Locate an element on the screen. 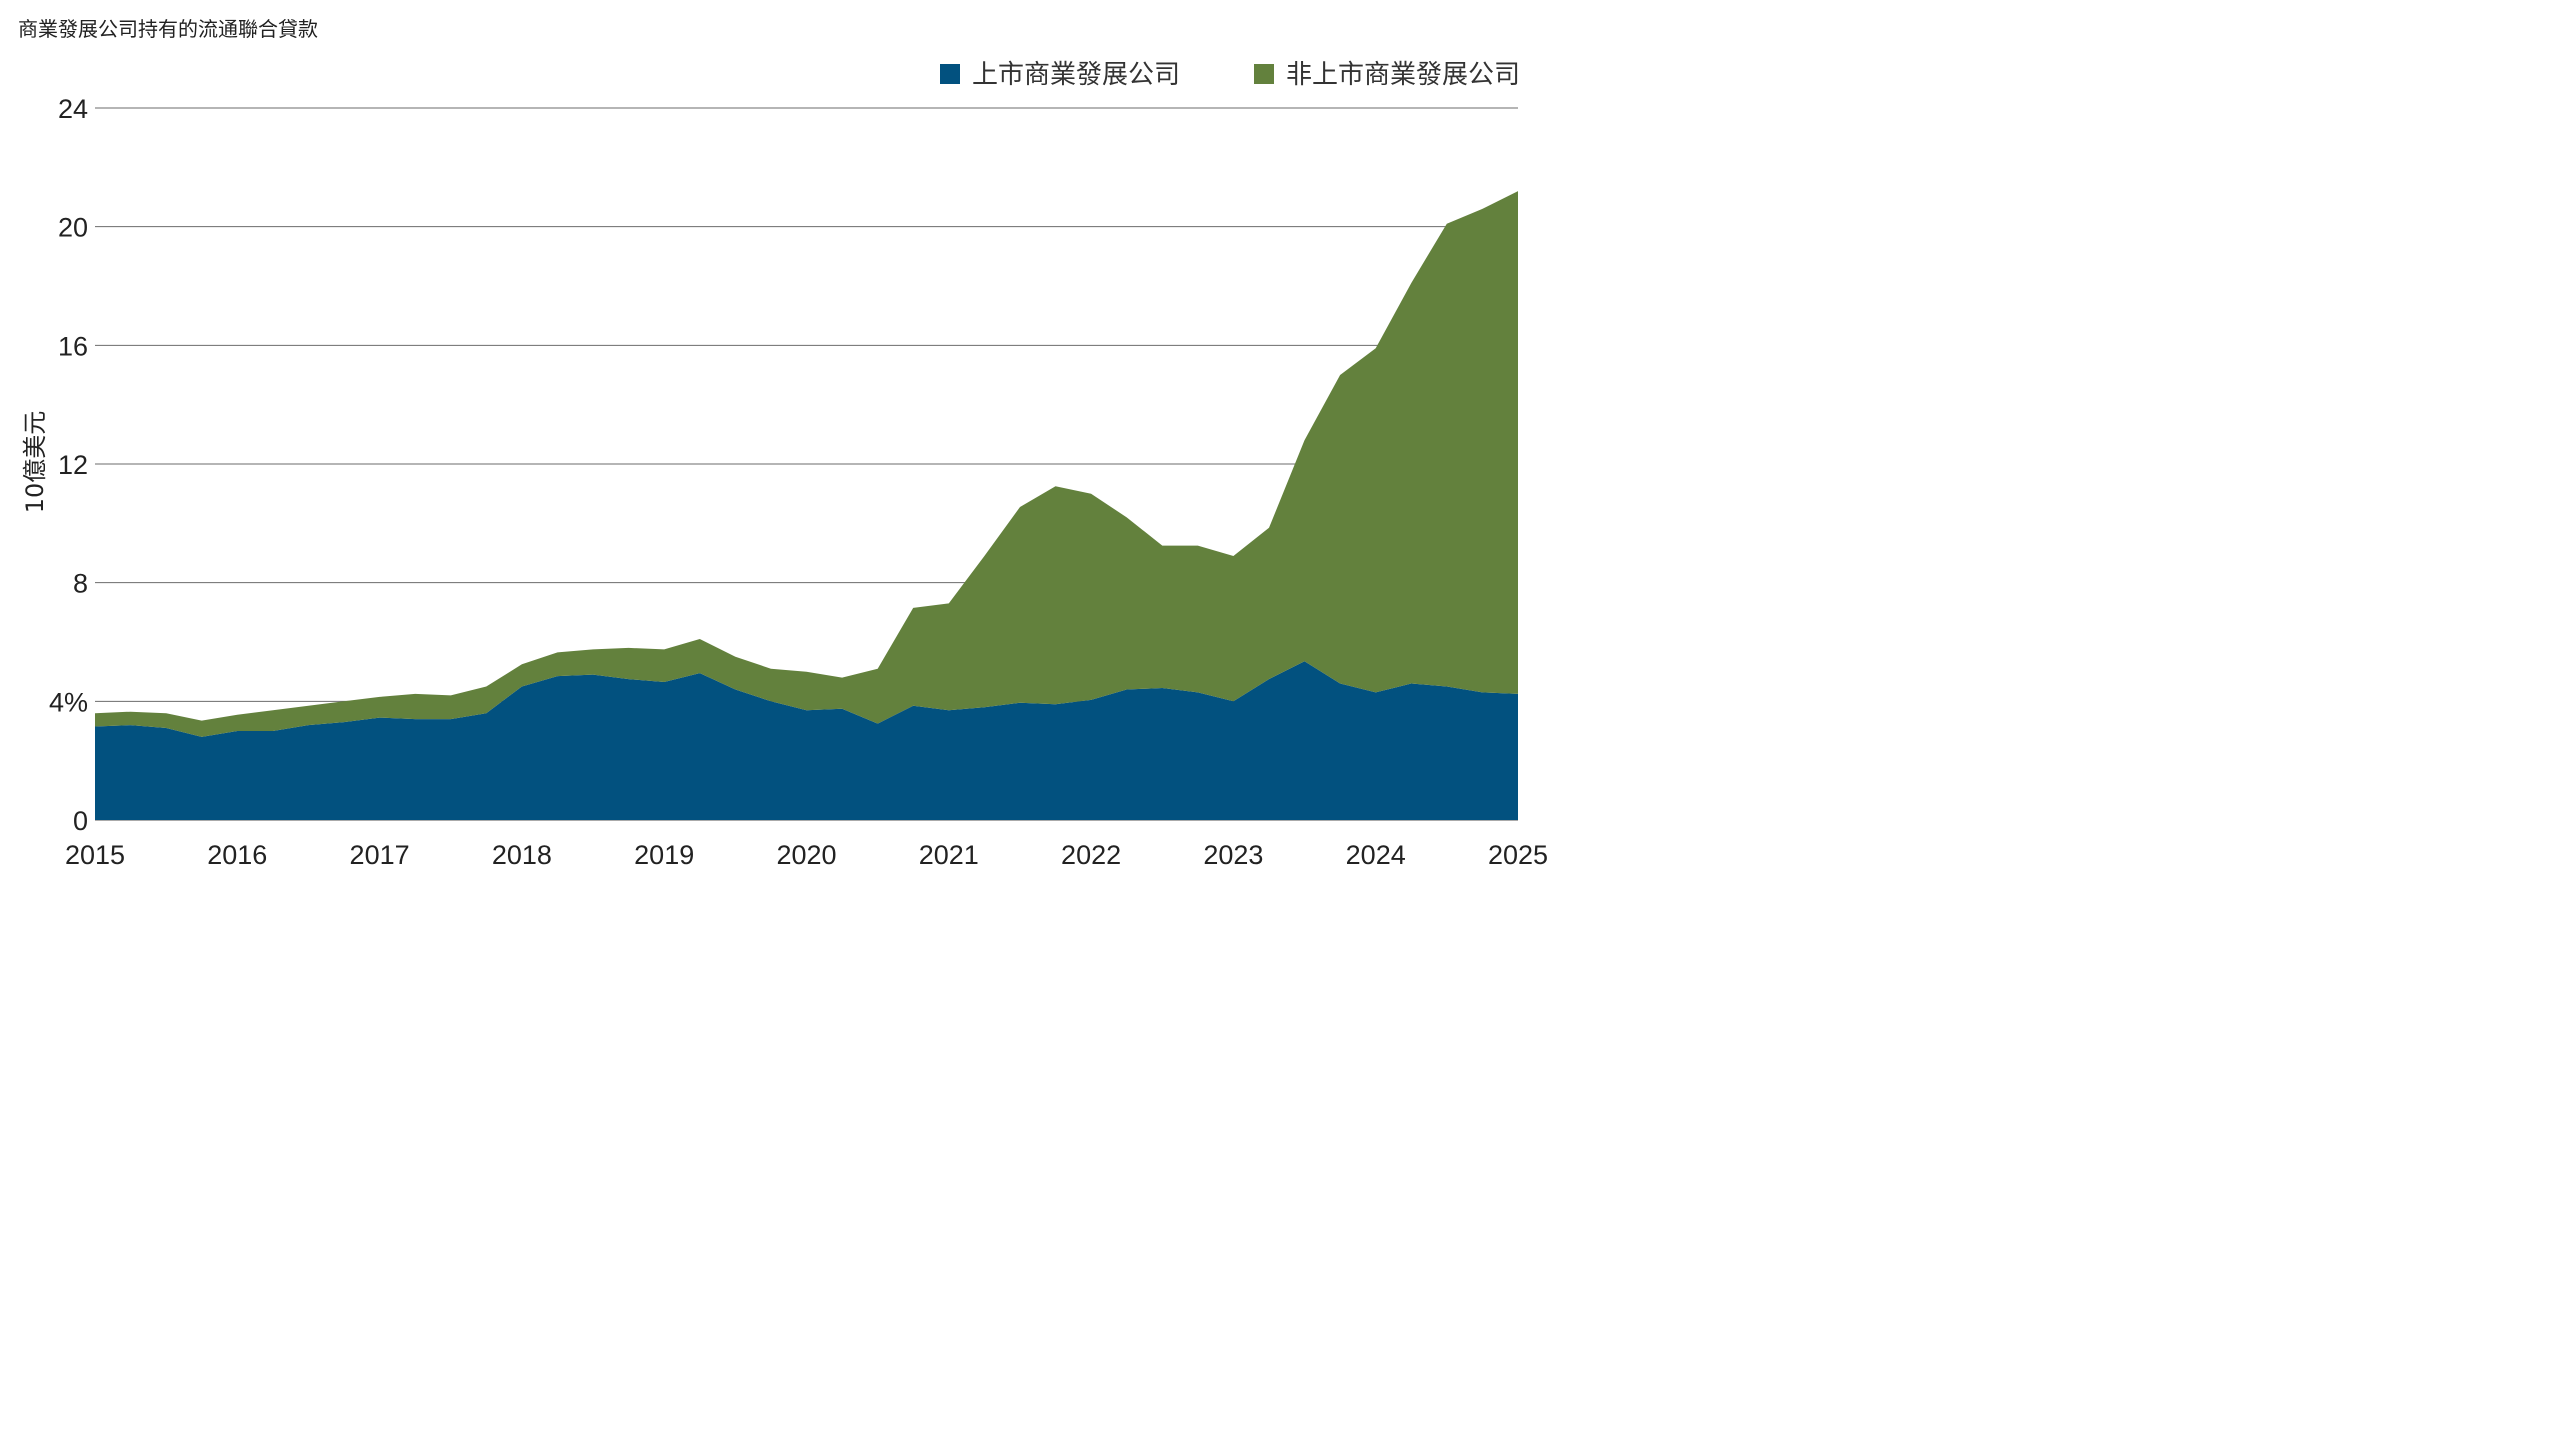  x-tick-label: 2016 is located at coordinates (237, 855).